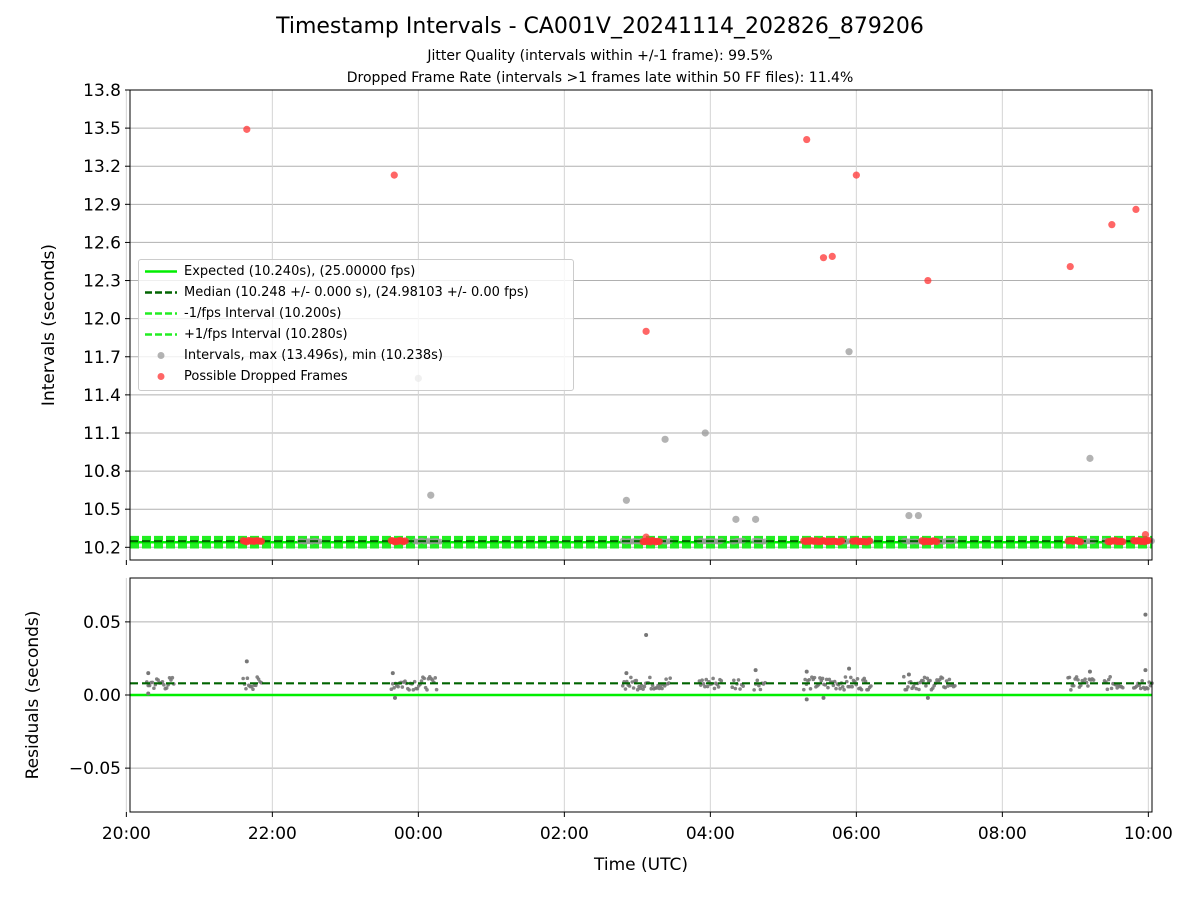 This screenshot has width=1200, height=900. Describe the element at coordinates (266, 334) in the screenshot. I see `legend-label-plus-1fps: +1/fps Interval (10.280s)` at that location.